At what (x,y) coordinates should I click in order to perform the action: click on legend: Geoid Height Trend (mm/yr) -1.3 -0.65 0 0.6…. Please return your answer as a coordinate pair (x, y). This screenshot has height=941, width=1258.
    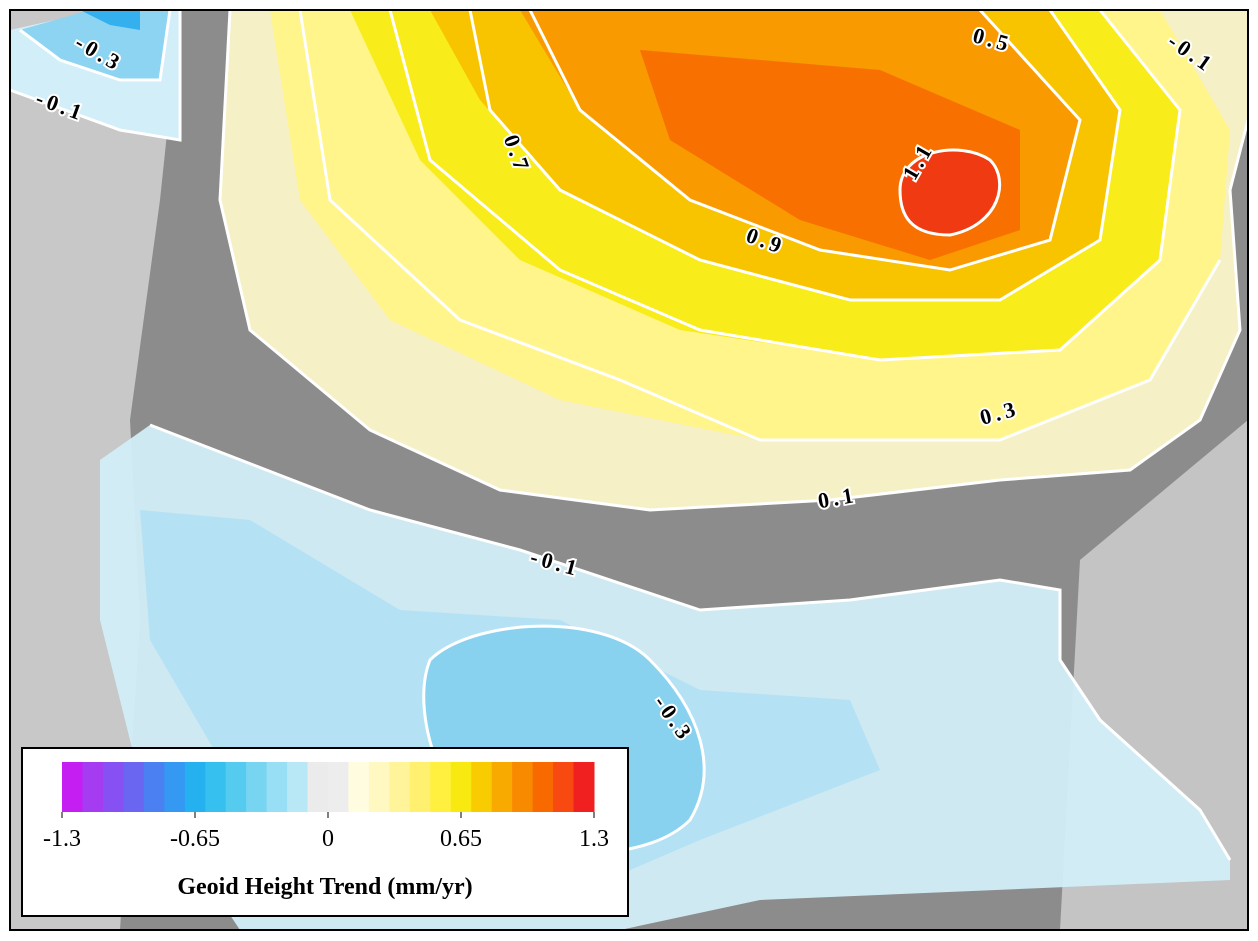
    Looking at the image, I should click on (325, 832).